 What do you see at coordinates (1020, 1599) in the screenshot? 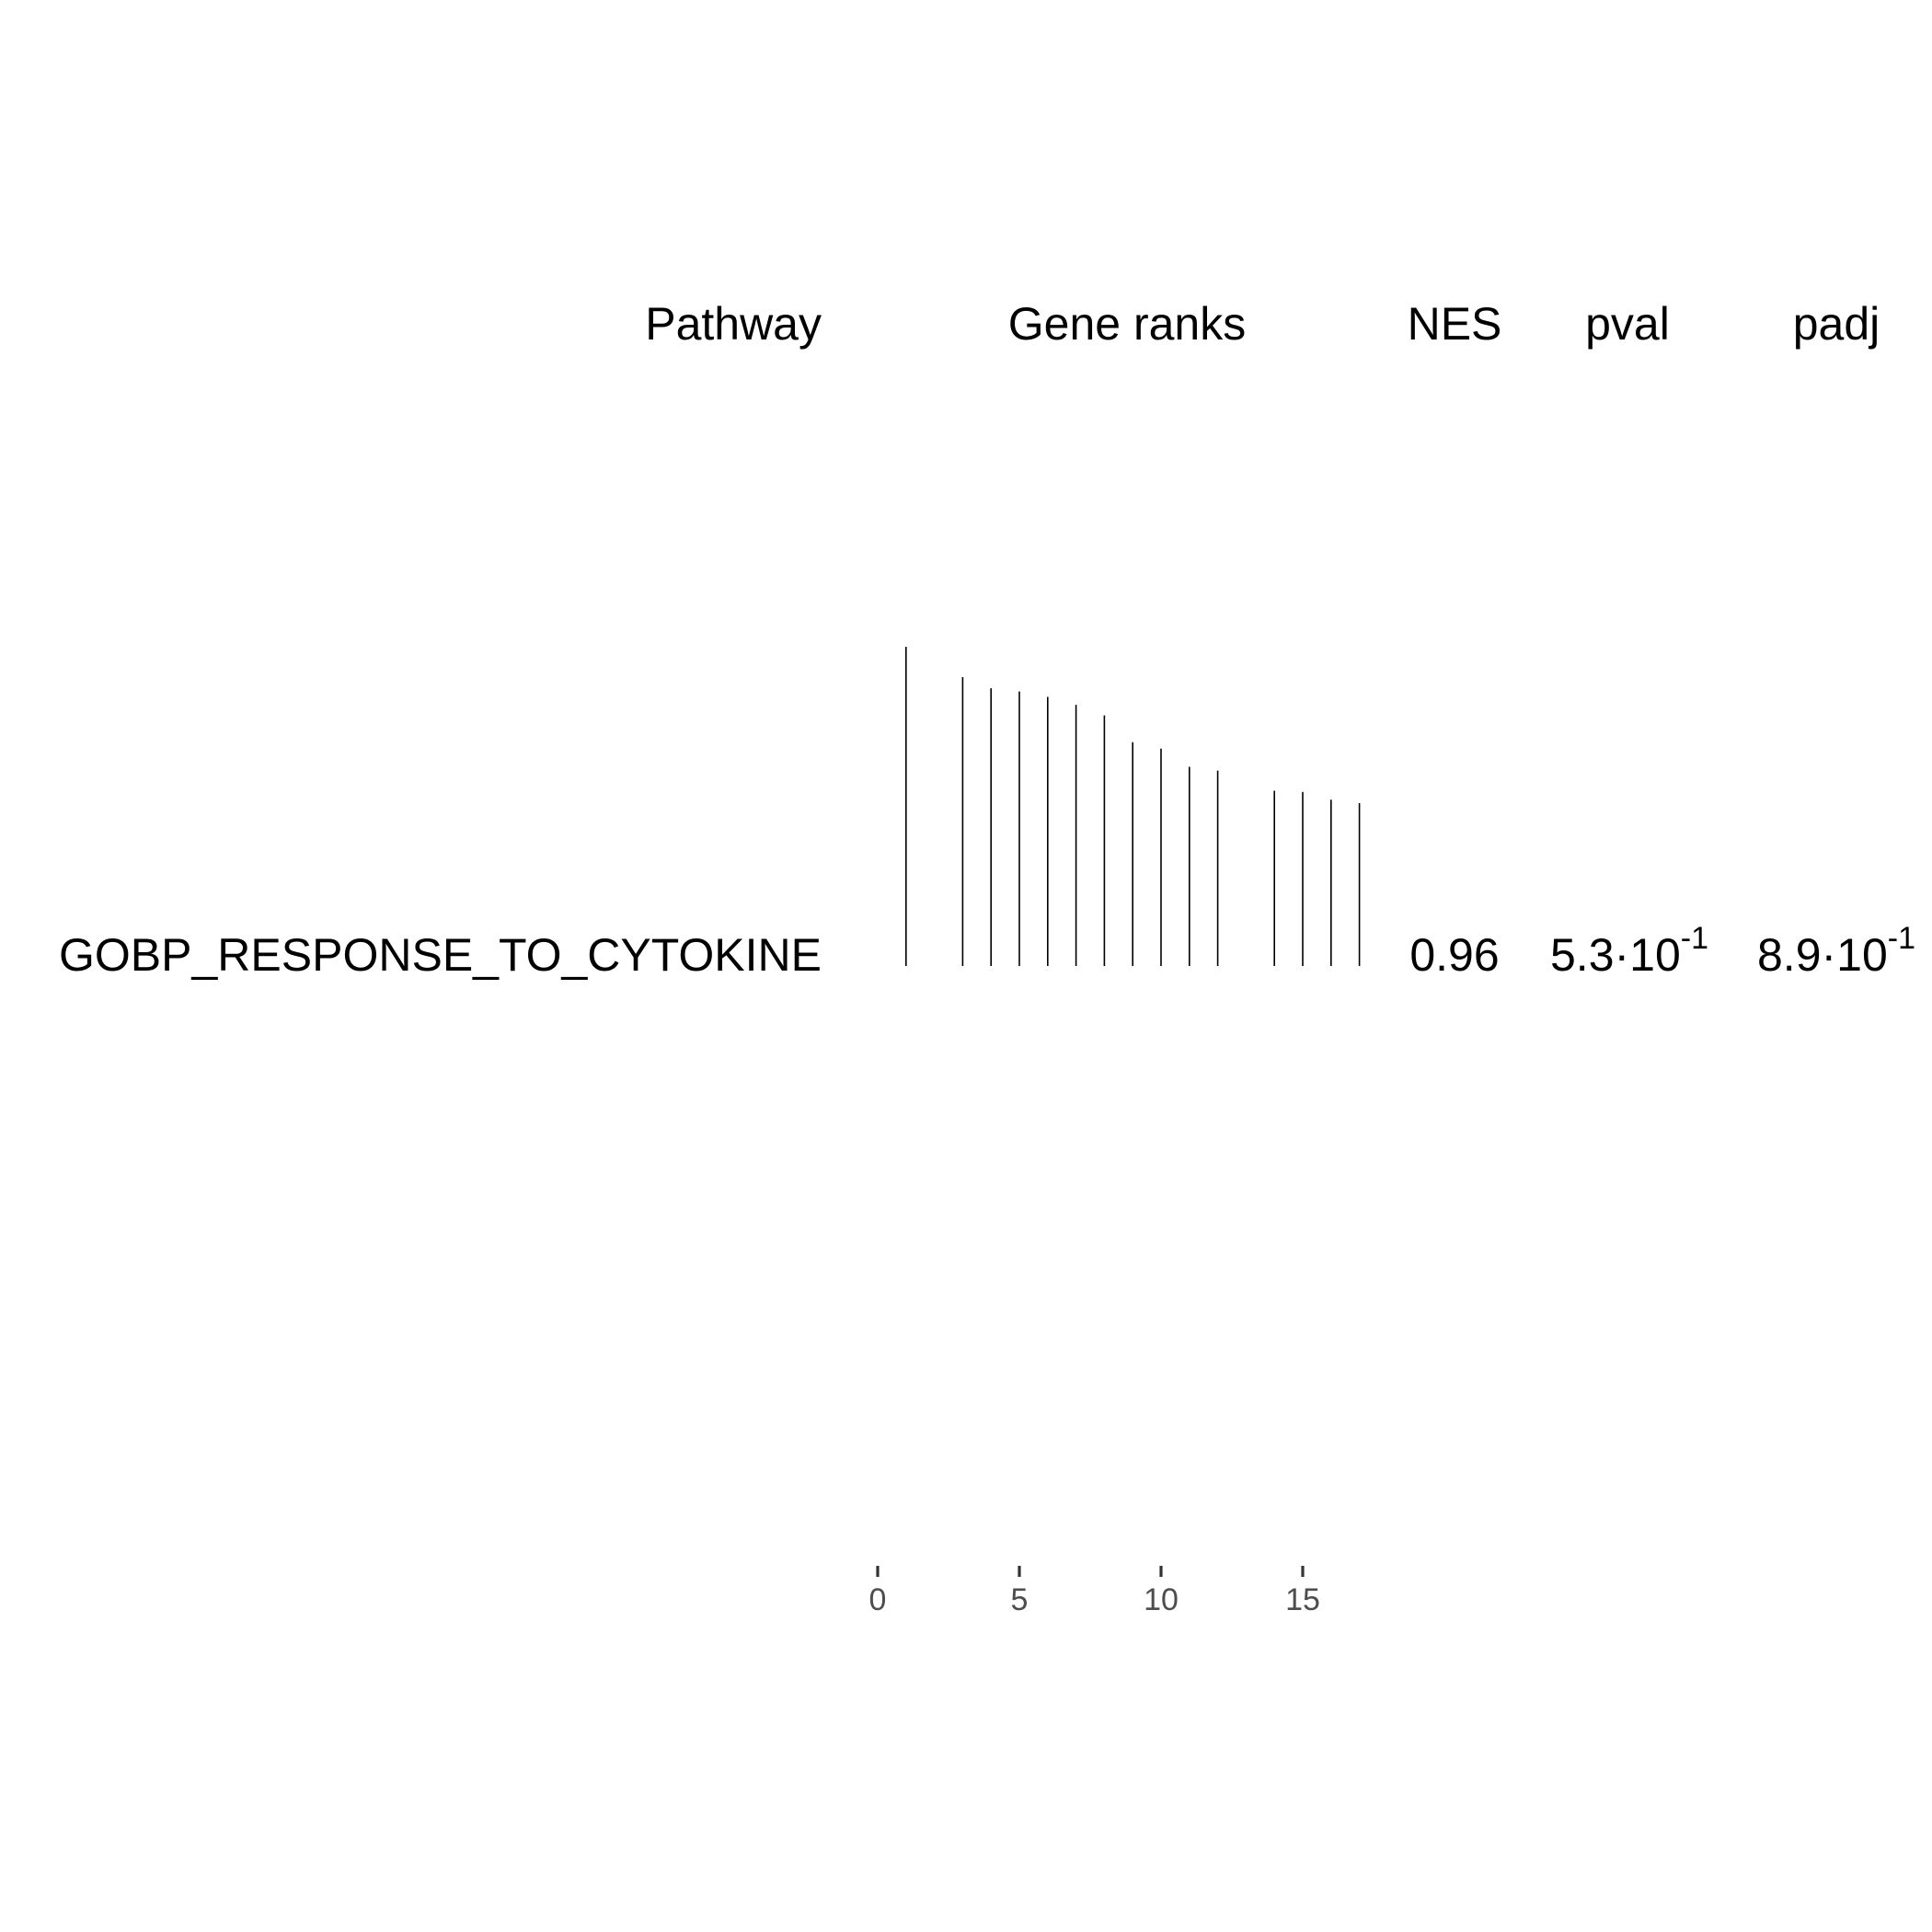
I see `x-tick-label-5: 5` at bounding box center [1020, 1599].